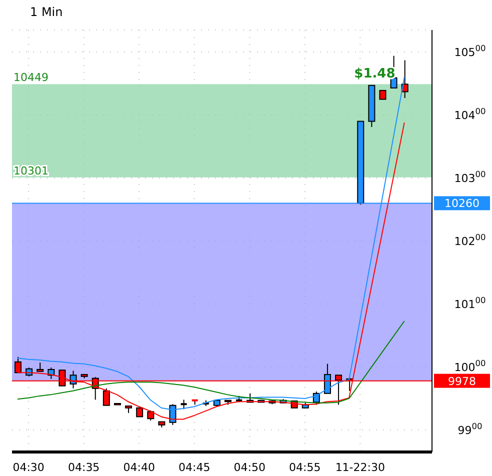 The width and height of the screenshot is (492, 476). What do you see at coordinates (31, 171) in the screenshot?
I see `annotation: 10301` at bounding box center [31, 171].